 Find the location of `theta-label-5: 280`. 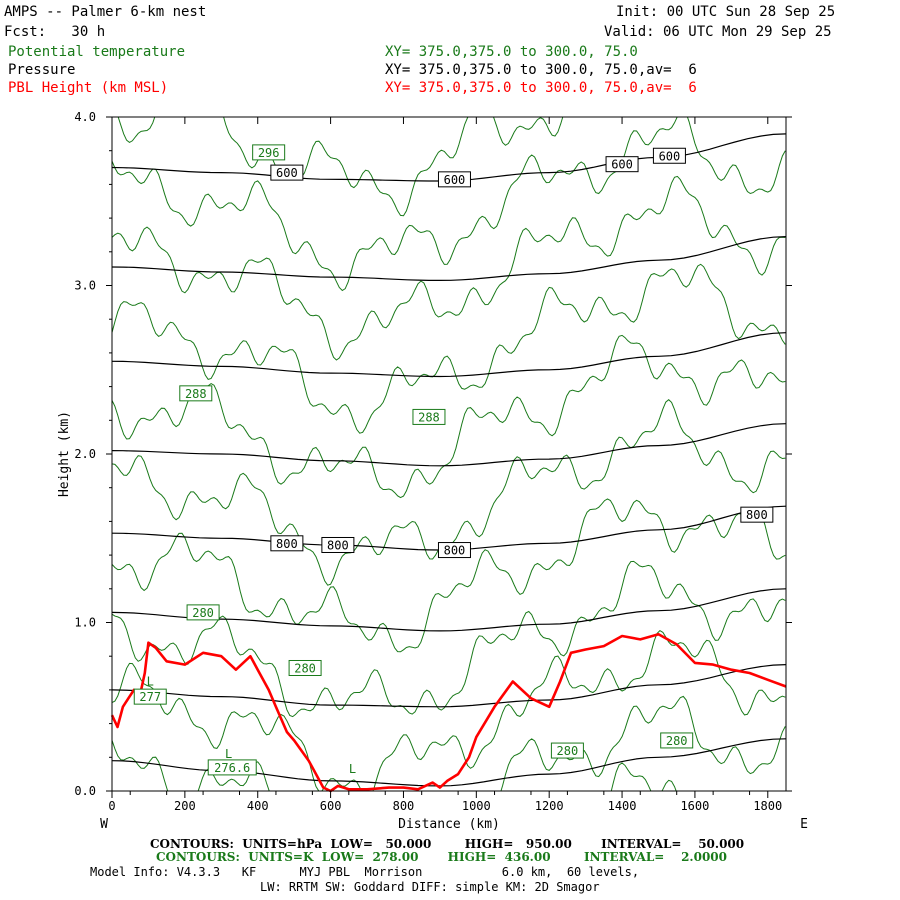

theta-label-5: 280 is located at coordinates (567, 750).